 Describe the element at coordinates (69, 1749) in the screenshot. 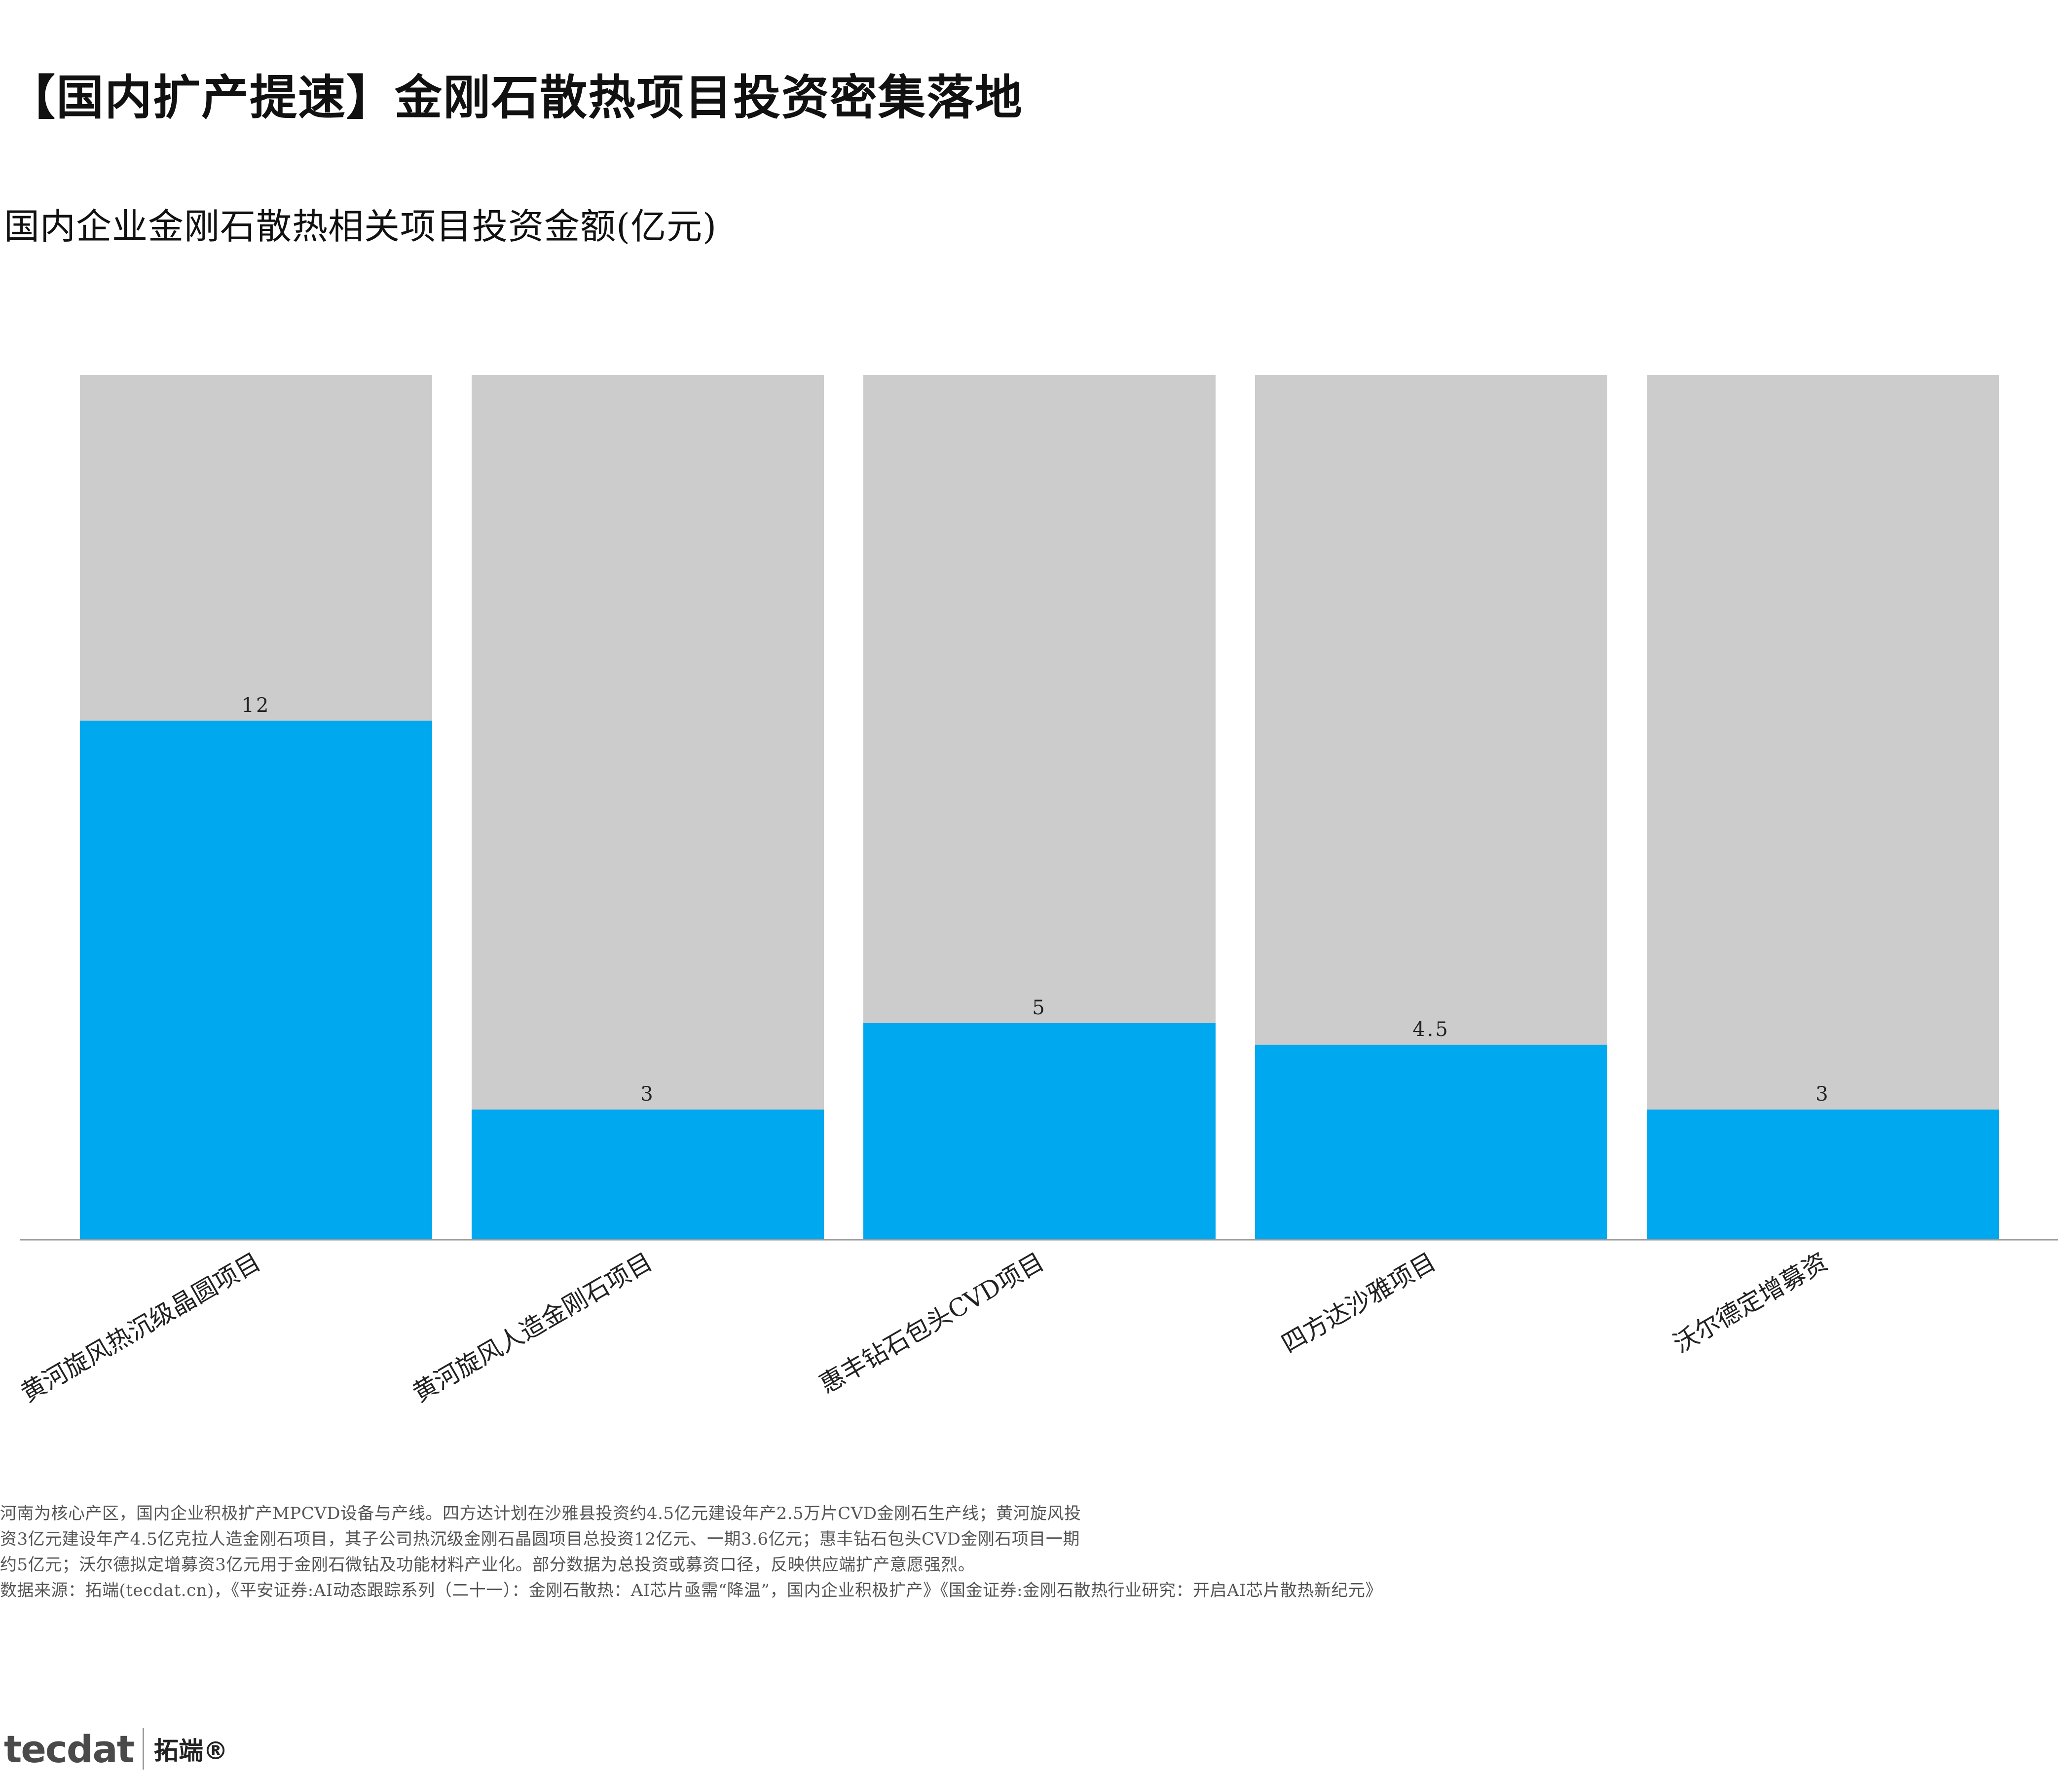

I see `logo-wordmark: tecdat` at that location.